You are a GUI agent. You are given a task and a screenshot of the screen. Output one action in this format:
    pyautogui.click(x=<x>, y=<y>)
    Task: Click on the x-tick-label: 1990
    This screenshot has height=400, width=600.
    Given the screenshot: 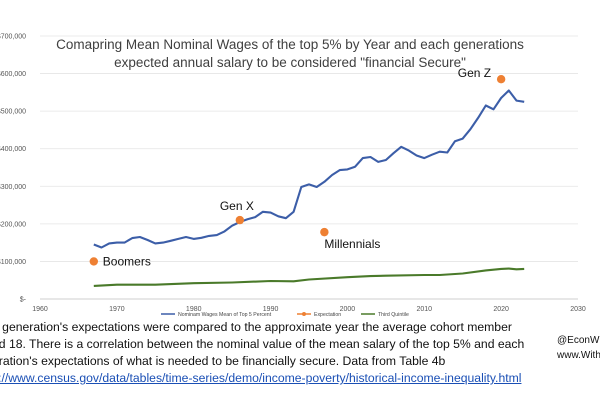 What is the action you would take?
    pyautogui.click(x=271, y=309)
    